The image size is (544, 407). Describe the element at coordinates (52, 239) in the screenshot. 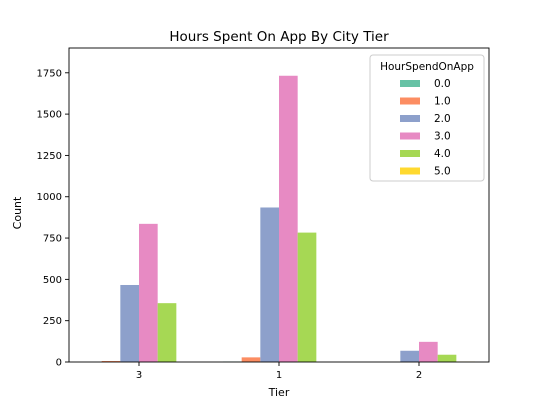

I see `y-tick-label: 750` at that location.